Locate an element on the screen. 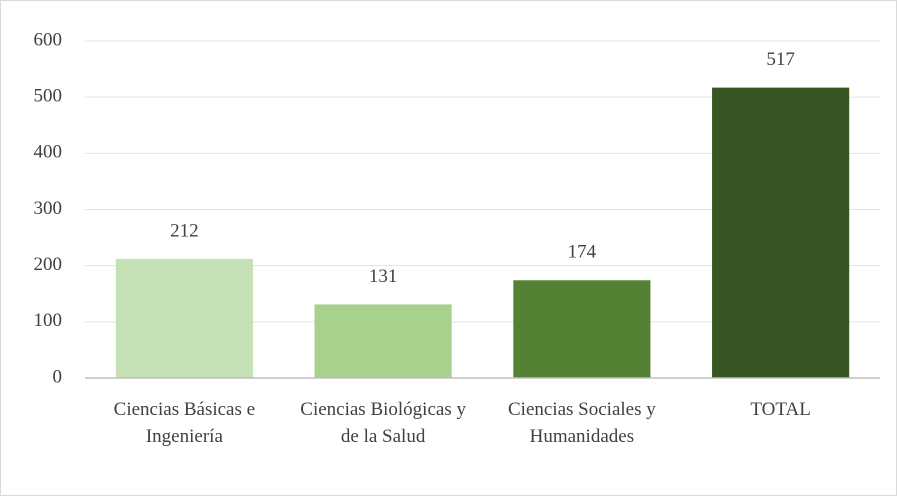 This screenshot has height=496, width=897. y-tick-label: 200 is located at coordinates (48, 264).